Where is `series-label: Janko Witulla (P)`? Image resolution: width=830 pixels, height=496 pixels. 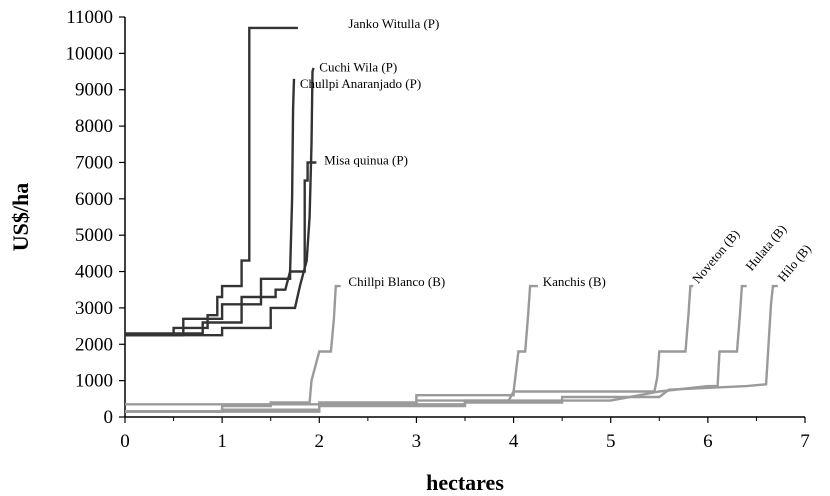 series-label: Janko Witulla (P) is located at coordinates (393, 23).